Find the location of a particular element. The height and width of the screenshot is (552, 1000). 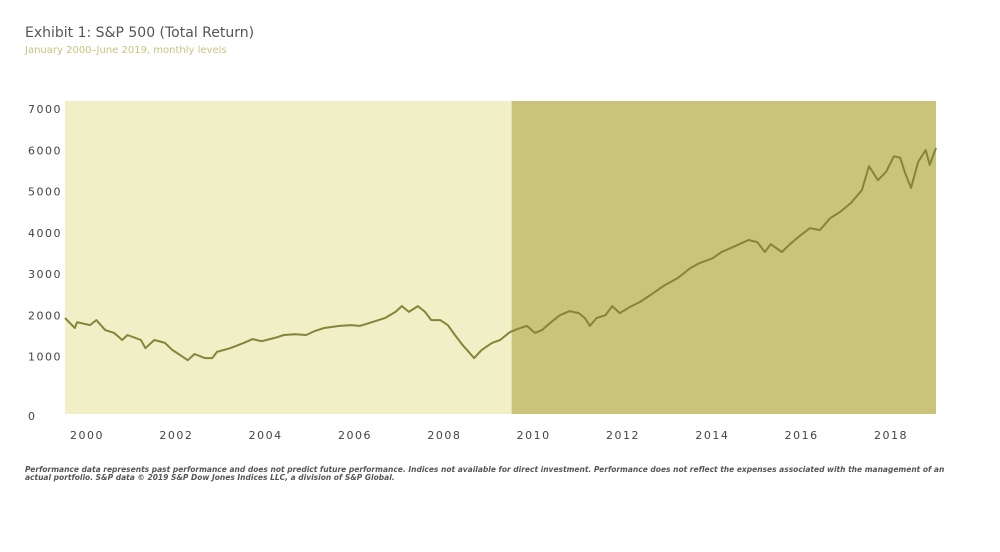

x-tick-label: 2002 is located at coordinates (176, 435).